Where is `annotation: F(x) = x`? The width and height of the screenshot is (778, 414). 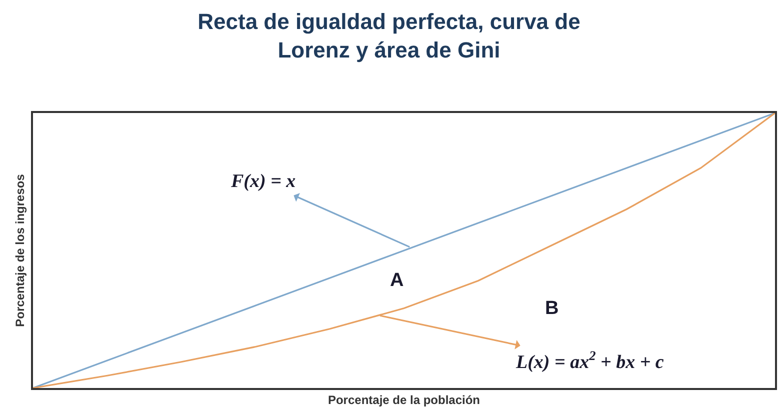
annotation: F(x) = x is located at coordinates (263, 181).